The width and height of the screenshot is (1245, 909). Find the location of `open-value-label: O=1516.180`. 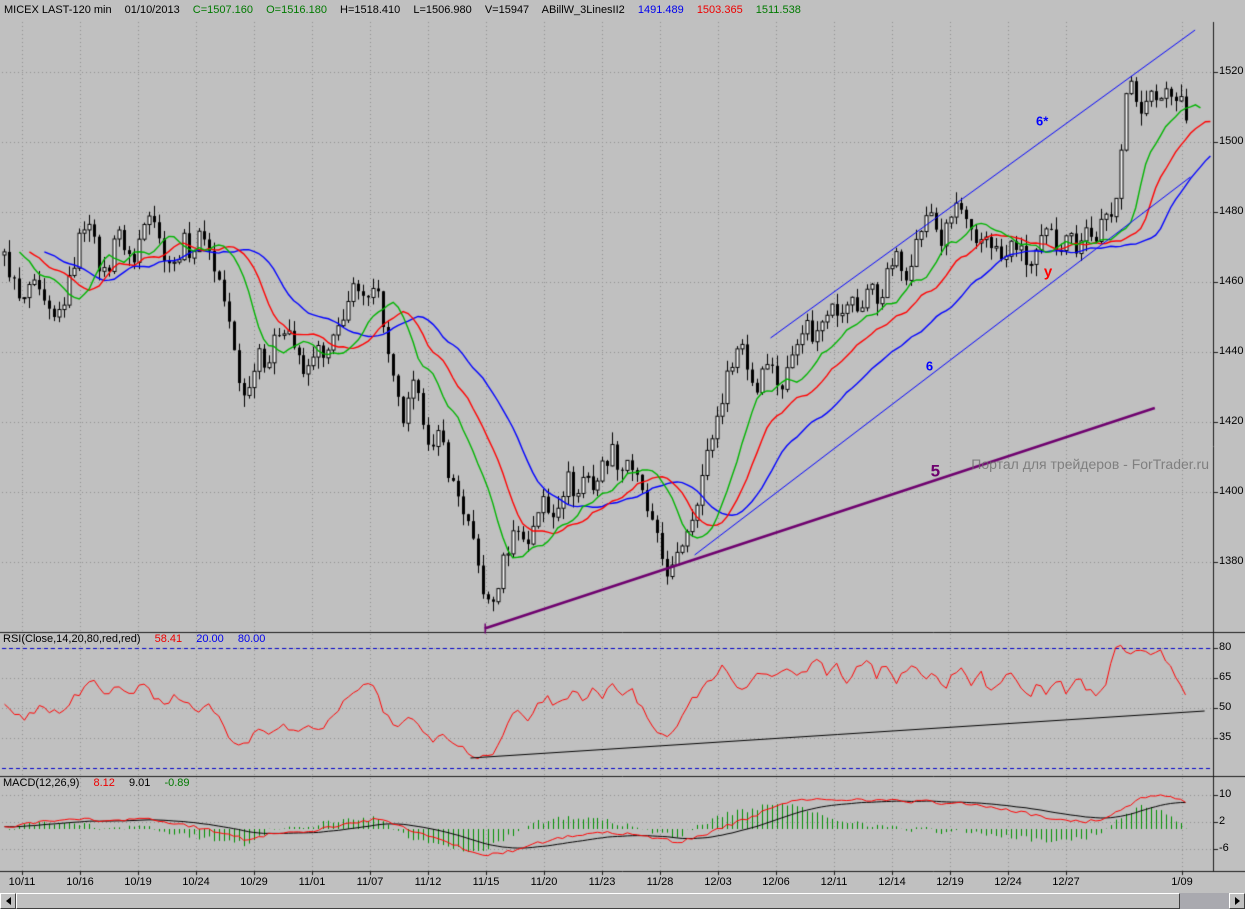

open-value-label: O=1516.180 is located at coordinates (296, 10).